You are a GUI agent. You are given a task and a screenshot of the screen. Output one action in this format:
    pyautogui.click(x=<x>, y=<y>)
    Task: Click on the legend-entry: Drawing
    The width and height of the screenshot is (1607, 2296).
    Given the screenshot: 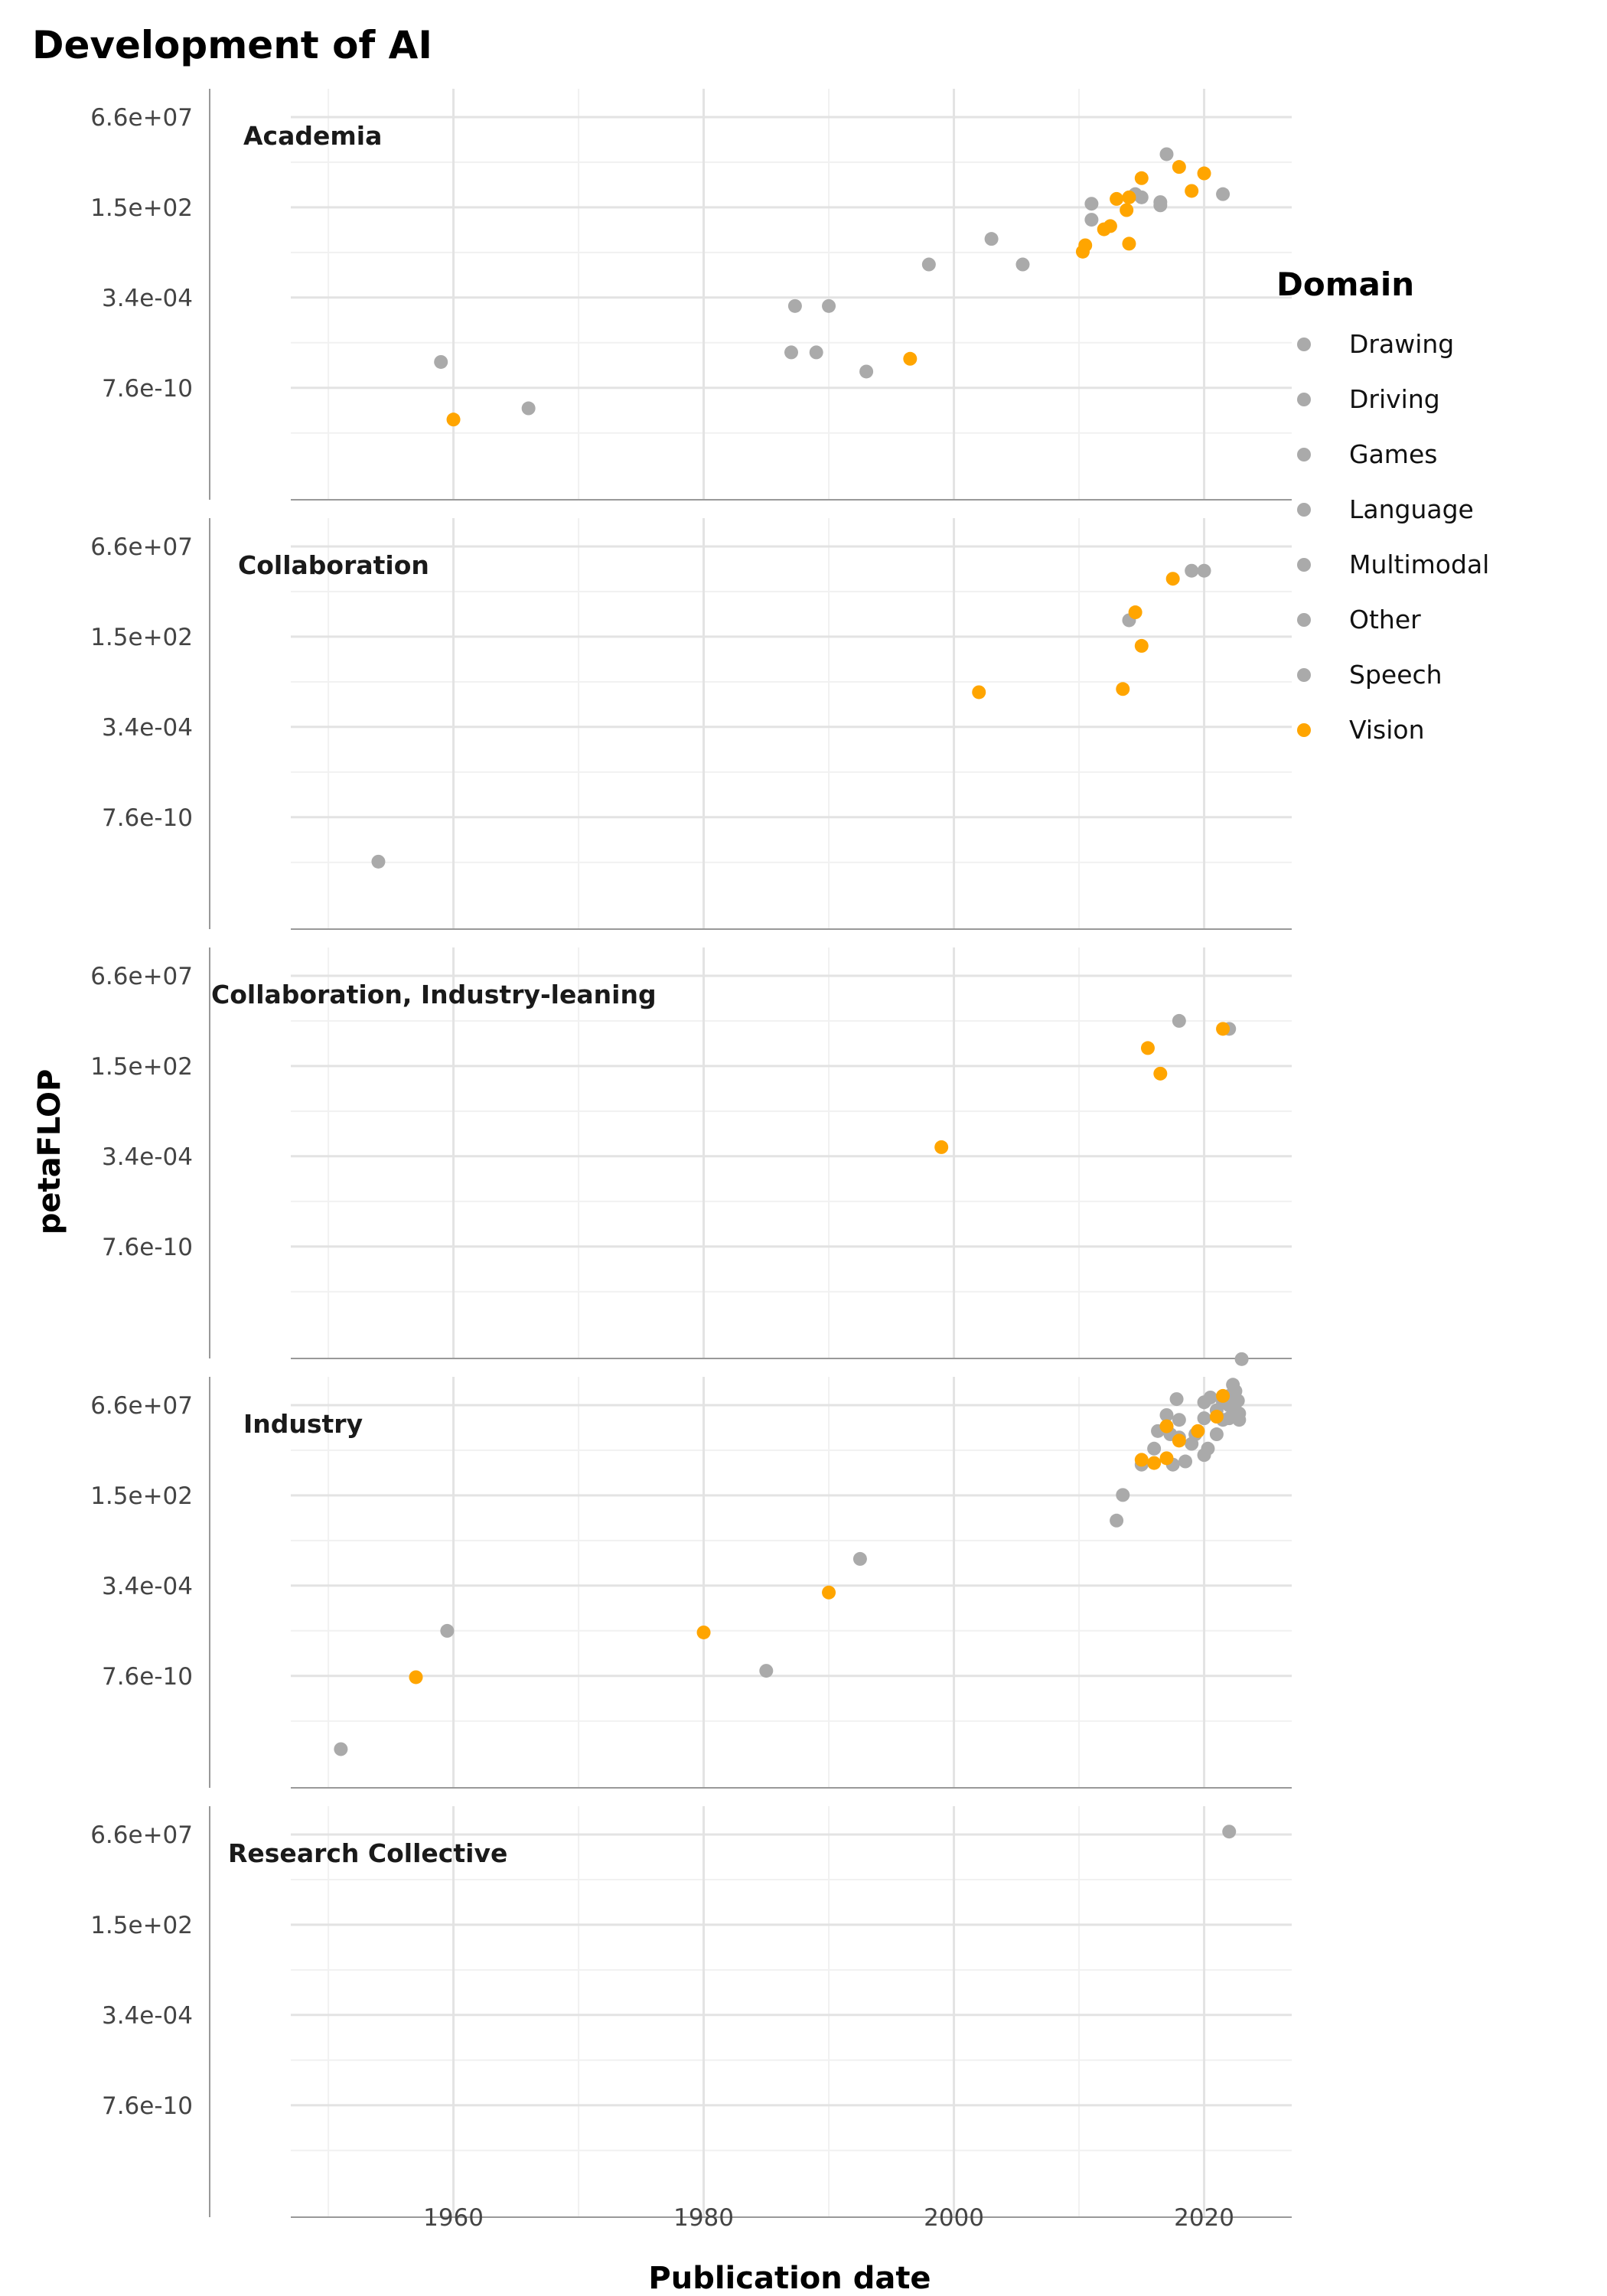 What is the action you would take?
    pyautogui.click(x=1401, y=344)
    